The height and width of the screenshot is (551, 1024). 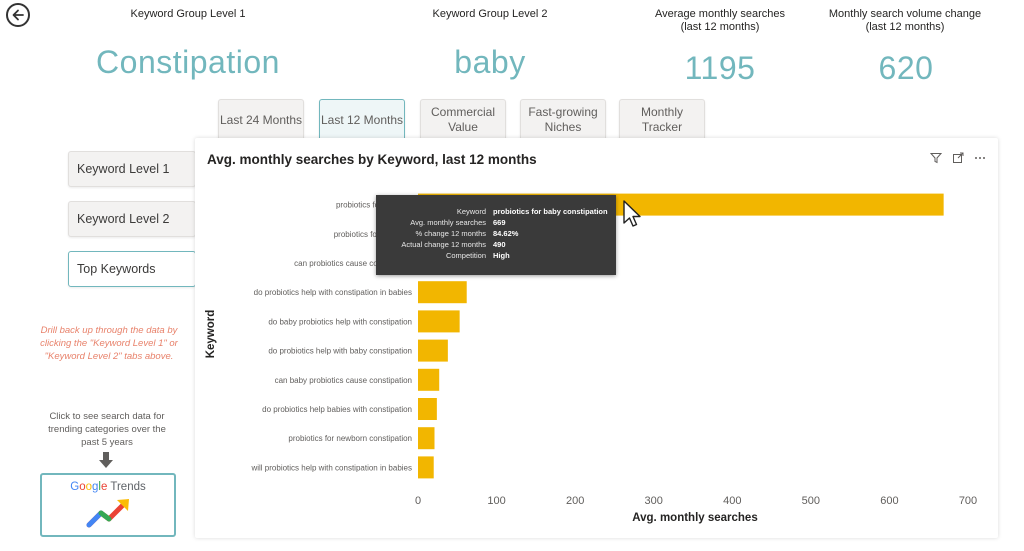 What do you see at coordinates (906, 68) in the screenshot?
I see `kpi-value-volume-change: 620` at bounding box center [906, 68].